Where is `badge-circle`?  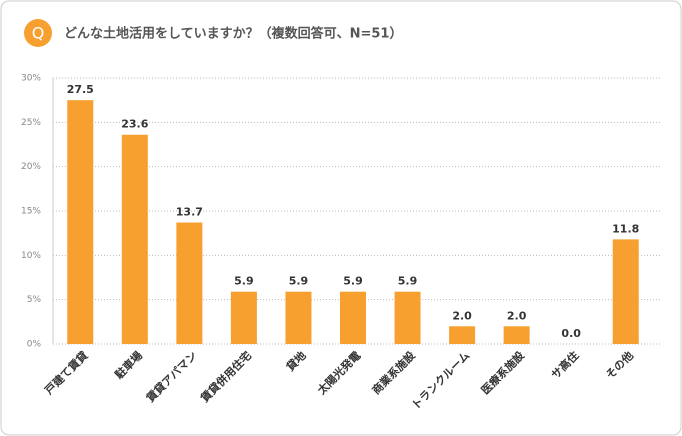 badge-circle is located at coordinates (38, 33).